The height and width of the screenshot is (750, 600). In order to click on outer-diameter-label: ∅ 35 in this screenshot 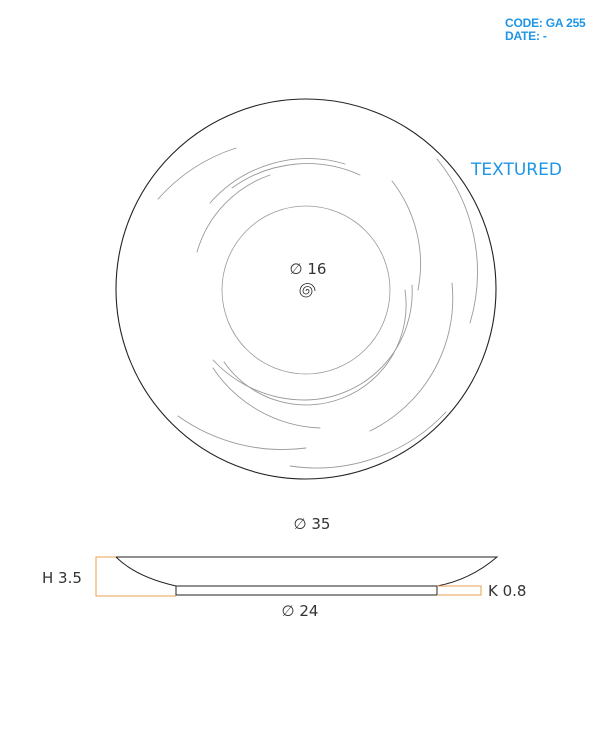, I will do `click(312, 524)`.